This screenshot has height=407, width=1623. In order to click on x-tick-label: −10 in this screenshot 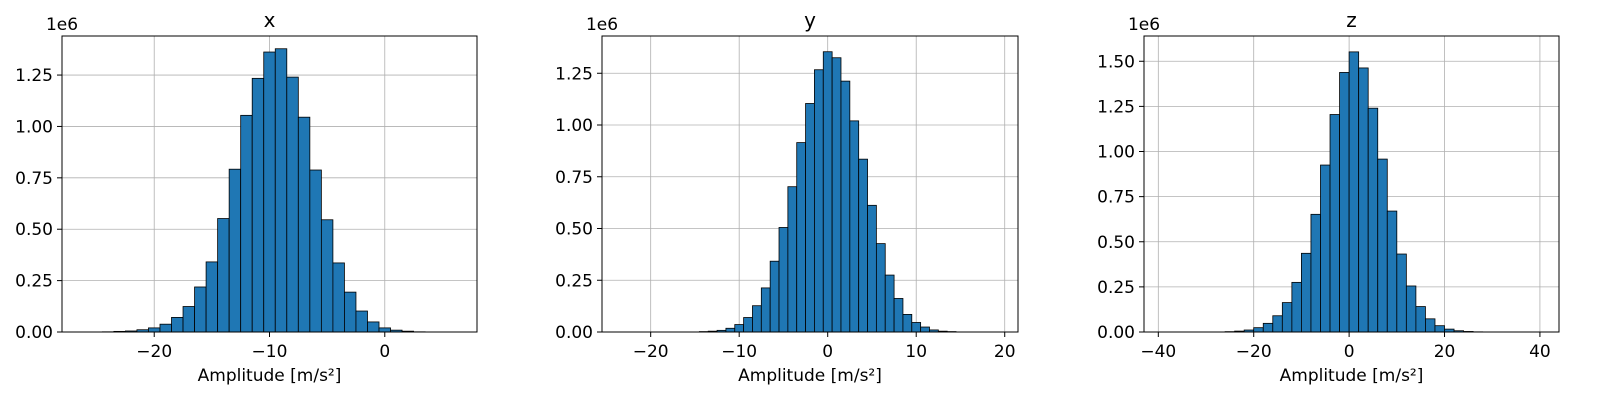, I will do `click(739, 352)`.